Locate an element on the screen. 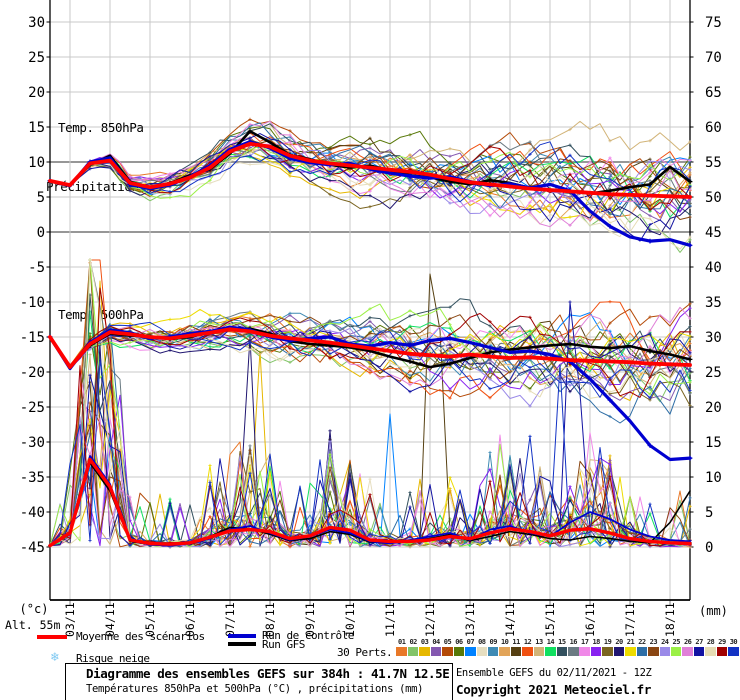  x-tick-label: 03/11 is located at coordinates (70, 619).